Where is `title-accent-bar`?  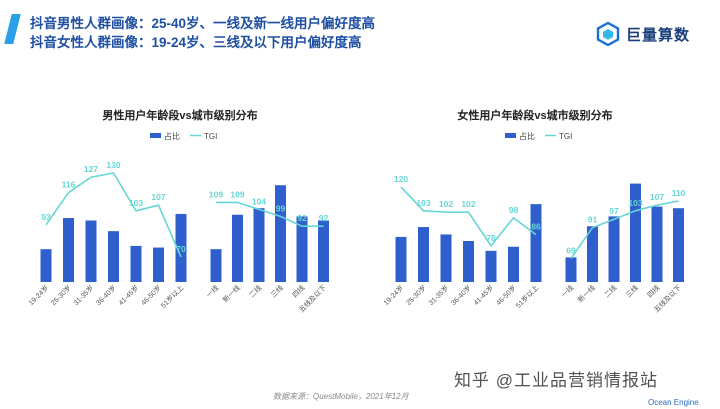
title-accent-bar is located at coordinates (12, 29).